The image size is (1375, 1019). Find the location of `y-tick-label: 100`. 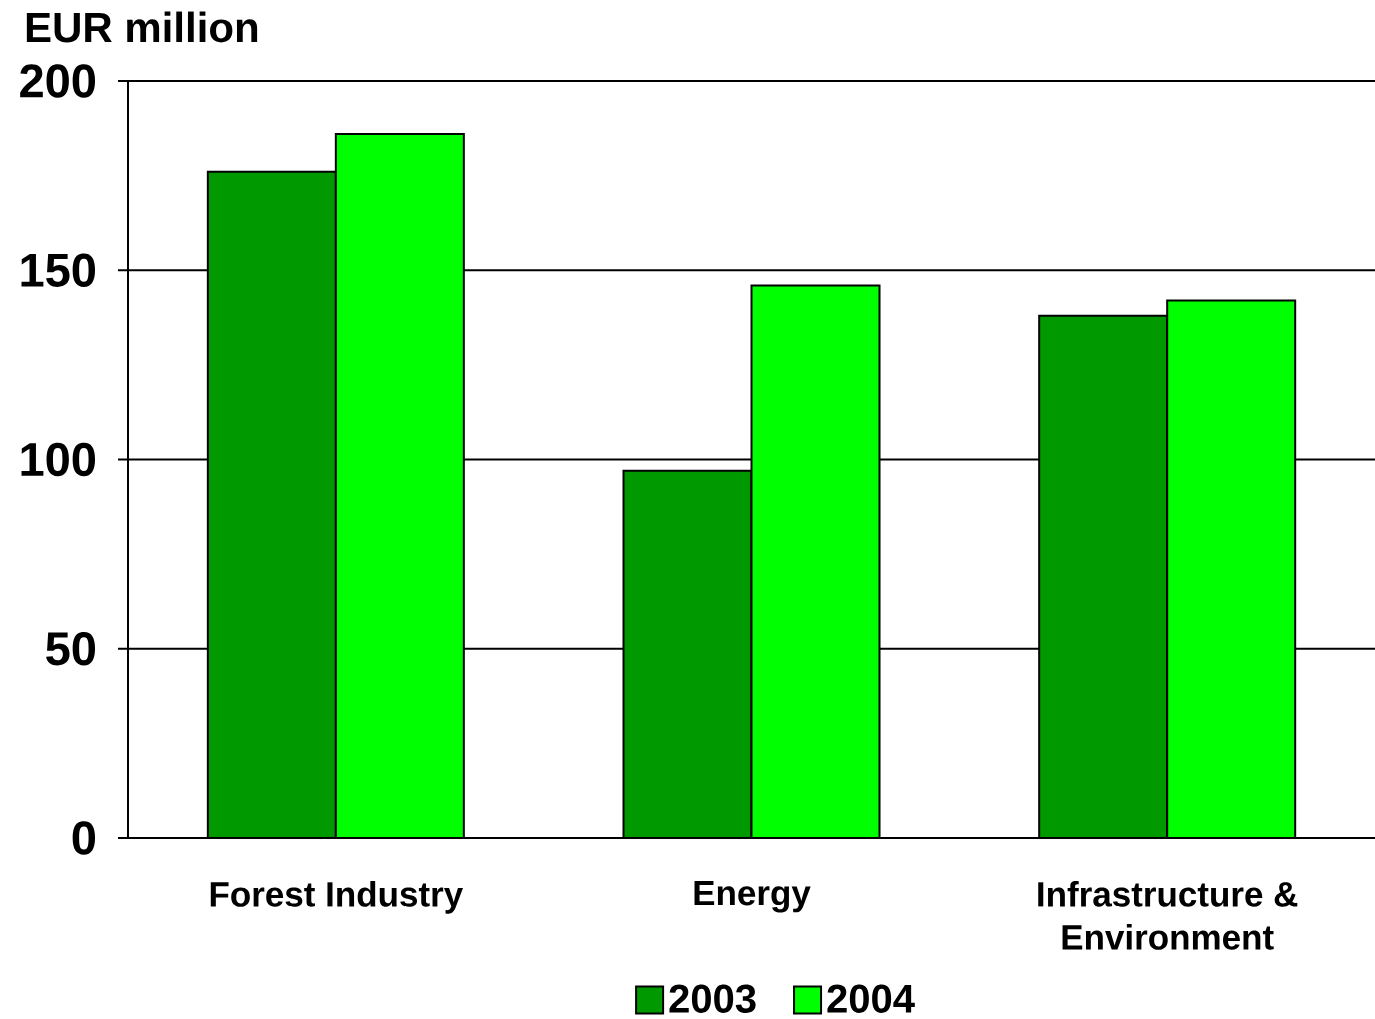

y-tick-label: 100 is located at coordinates (58, 459).